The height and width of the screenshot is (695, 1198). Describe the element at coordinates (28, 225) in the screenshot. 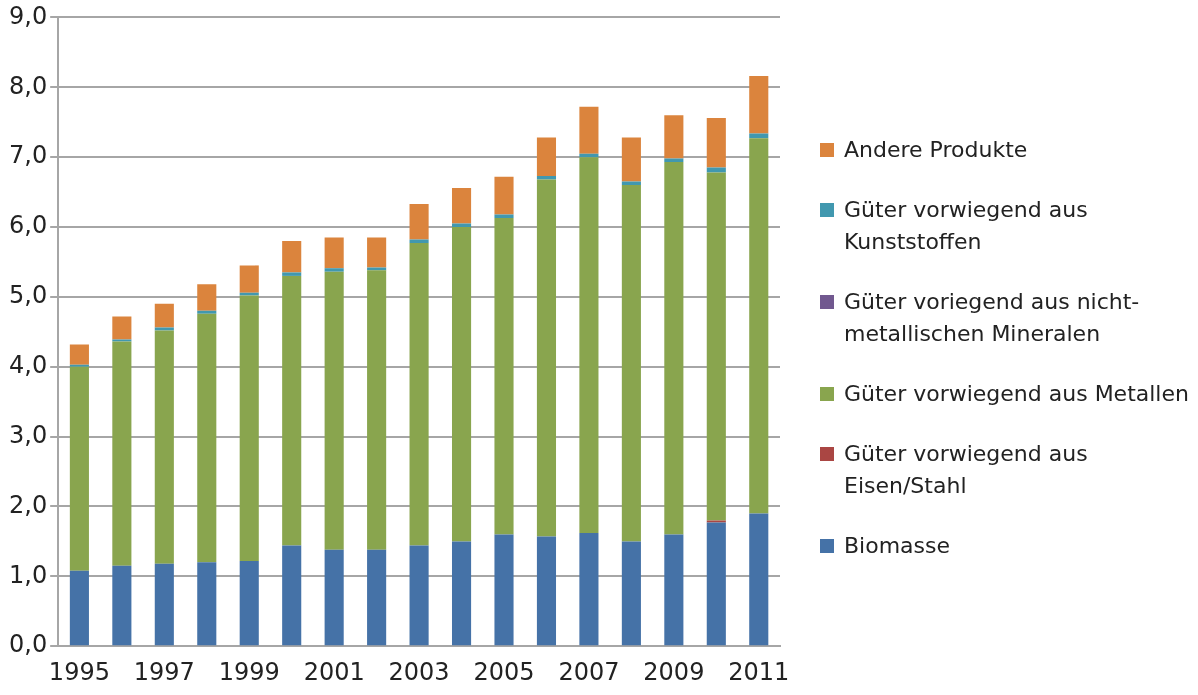

I see `y-tick-label: 6,0` at that location.